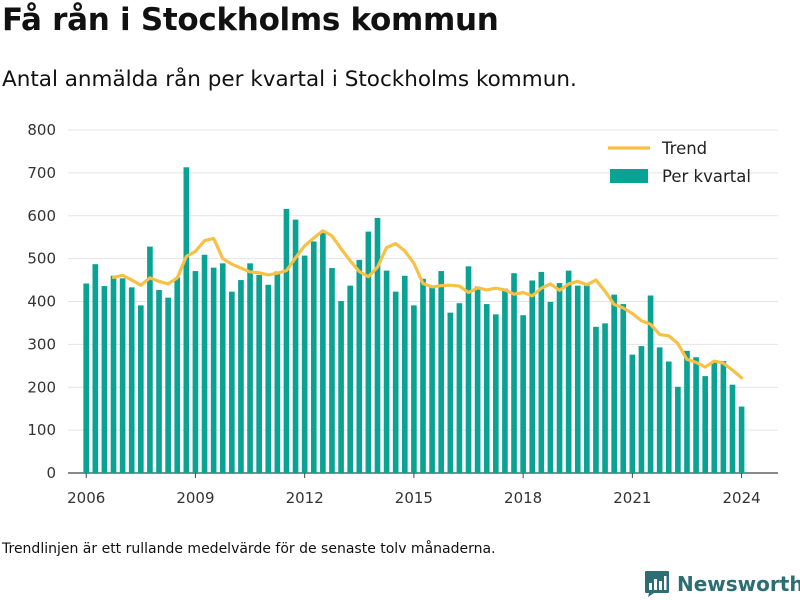  I want to click on newsworthy-logo-icon, so click(657, 584).